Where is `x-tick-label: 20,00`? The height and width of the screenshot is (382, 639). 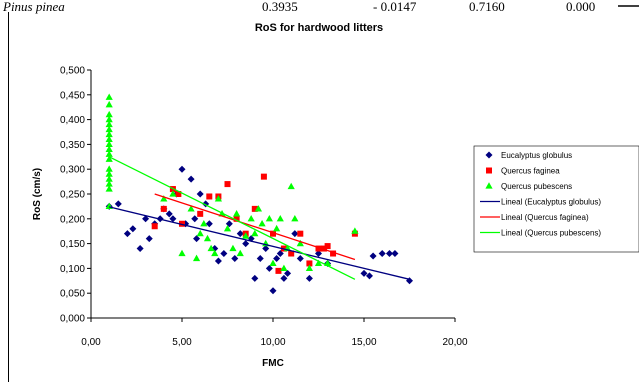 x-tick-label: 20,00 is located at coordinates (454, 342).